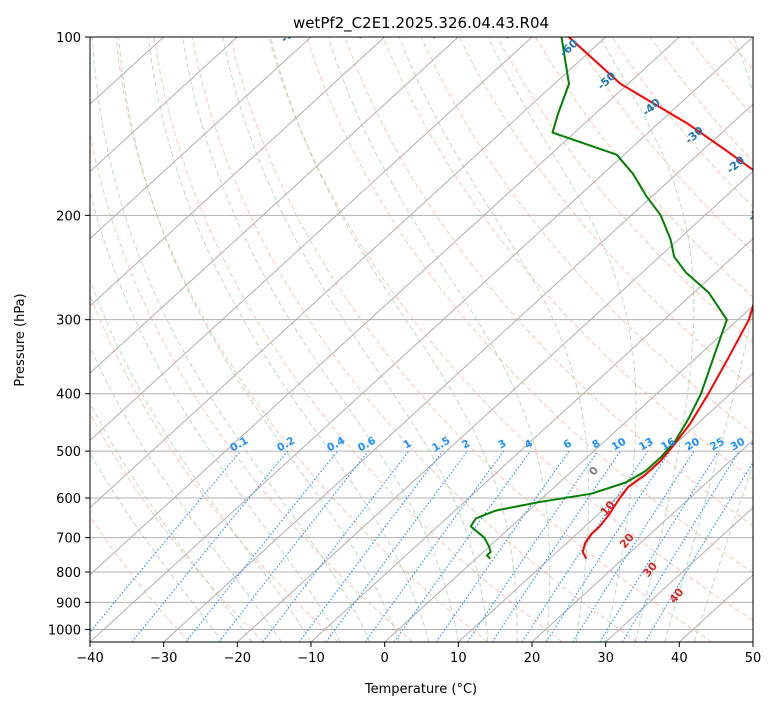 This screenshot has height=708, width=775. What do you see at coordinates (758, 445) in the screenshot?
I see `mixing-ratio-label: 36` at bounding box center [758, 445].